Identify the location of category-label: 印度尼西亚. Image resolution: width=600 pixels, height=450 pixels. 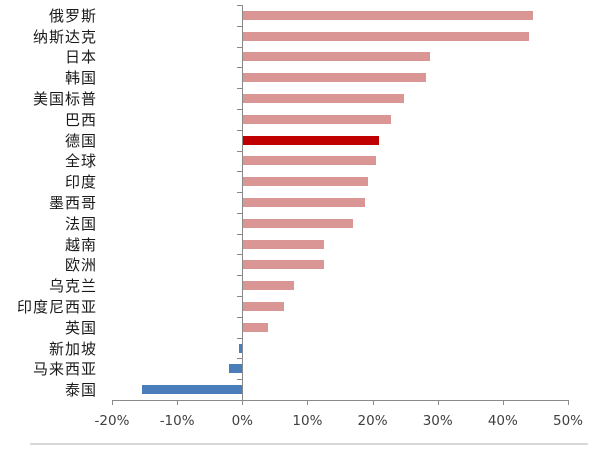
(56, 306).